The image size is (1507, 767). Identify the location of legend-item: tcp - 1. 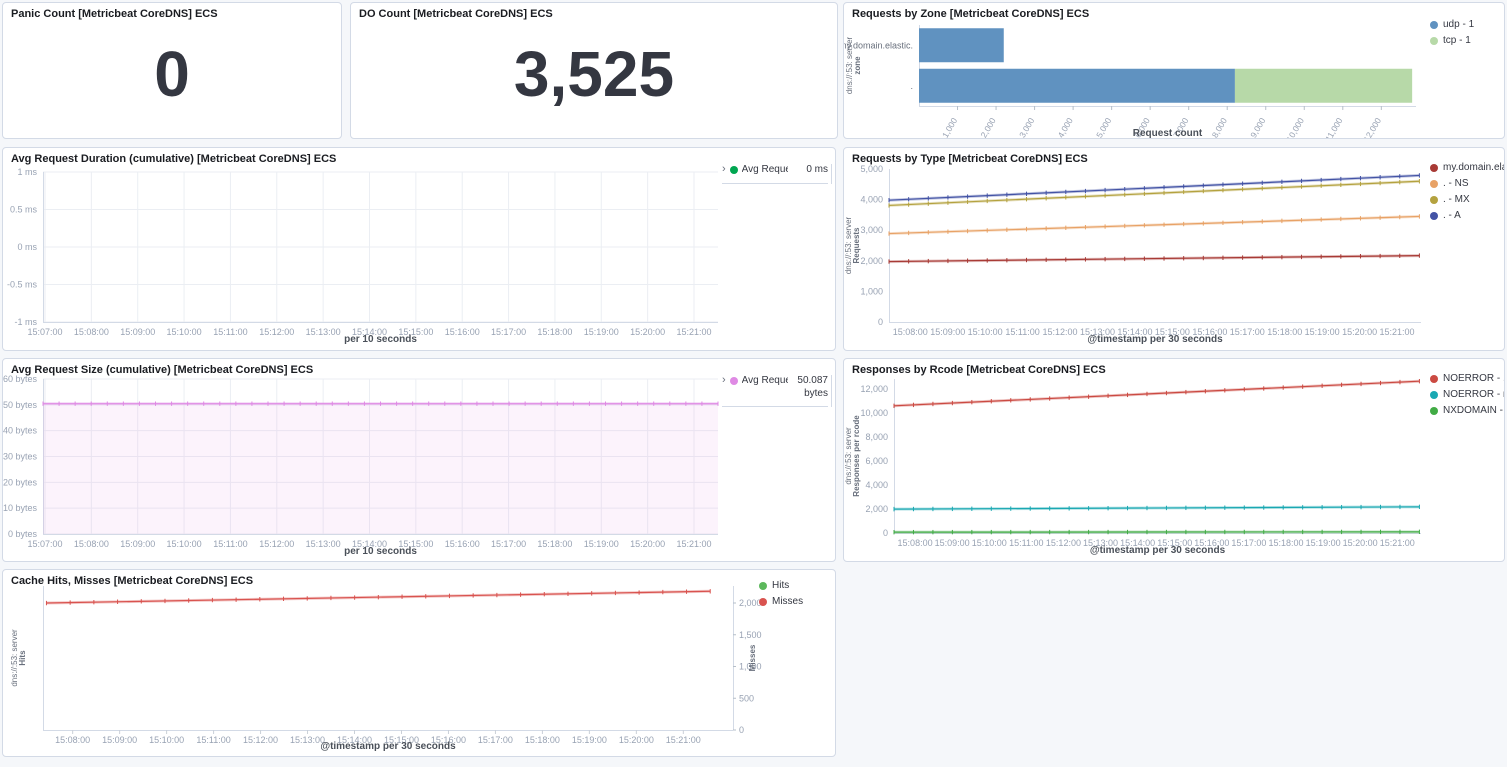
(1452, 40).